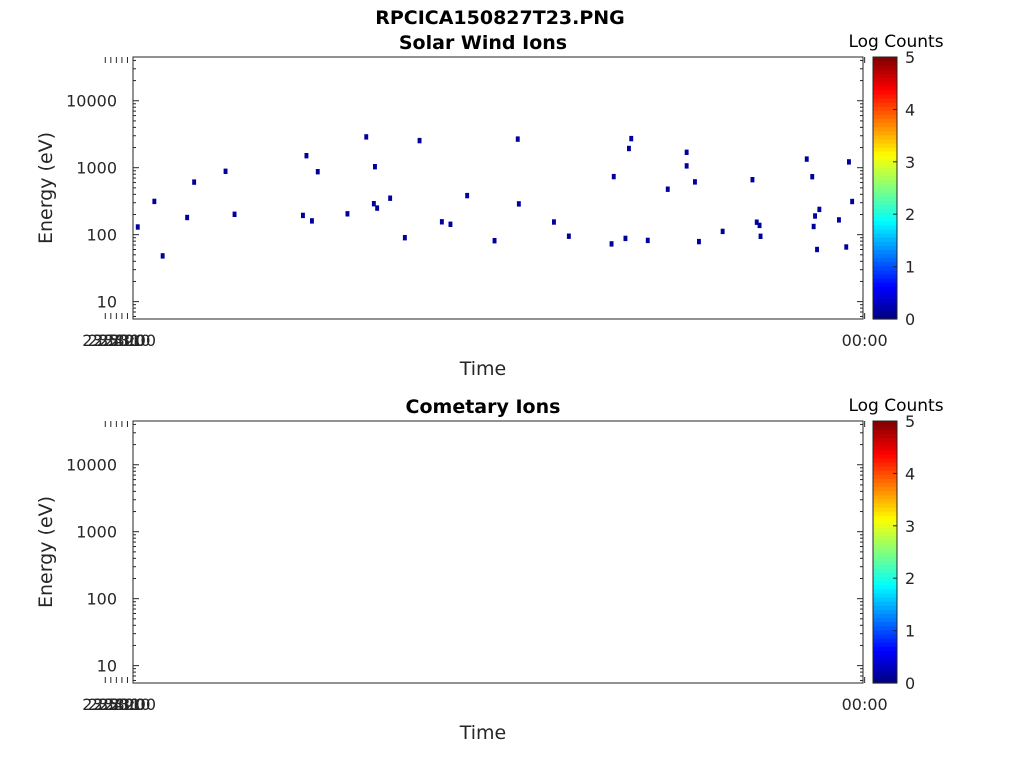  Describe the element at coordinates (122, 340) in the screenshot. I see `x-tick-label: 23:20` at that location.